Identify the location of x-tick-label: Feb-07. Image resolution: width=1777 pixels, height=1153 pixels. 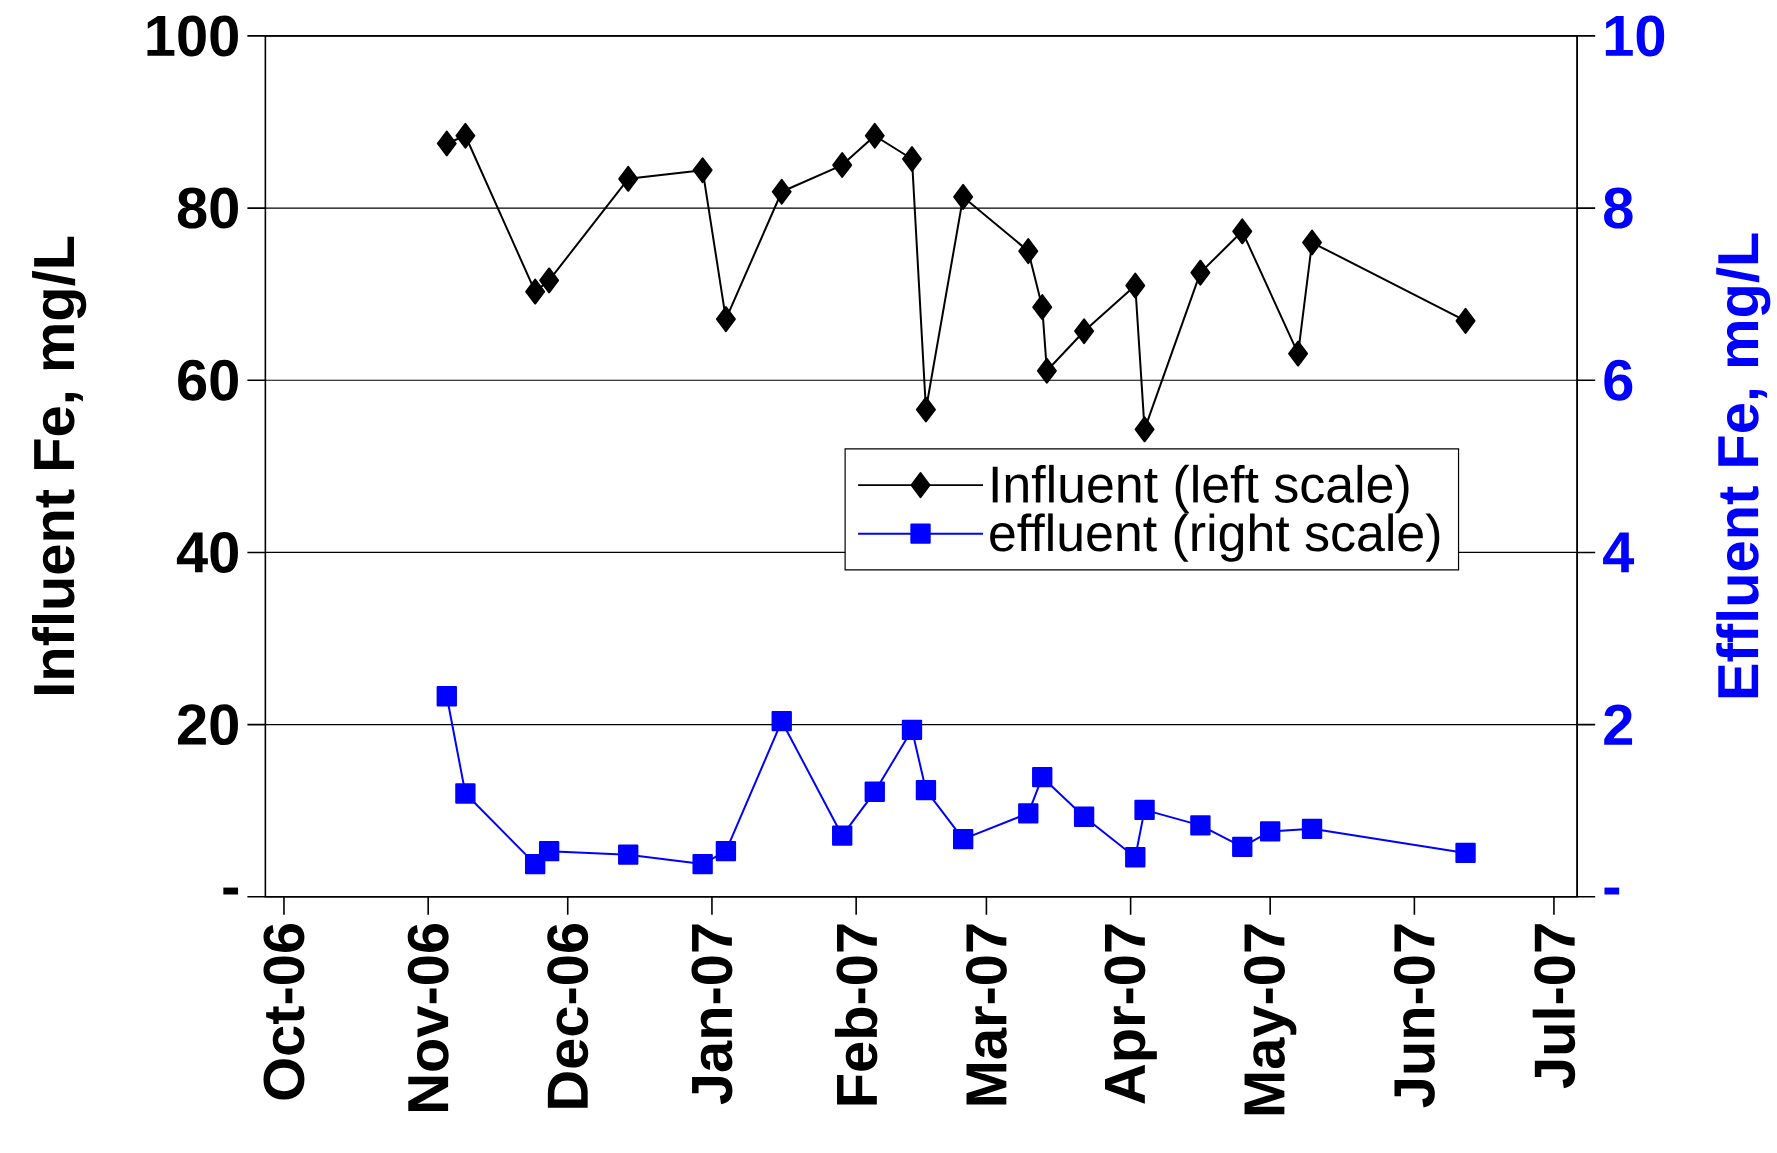
(856, 1014).